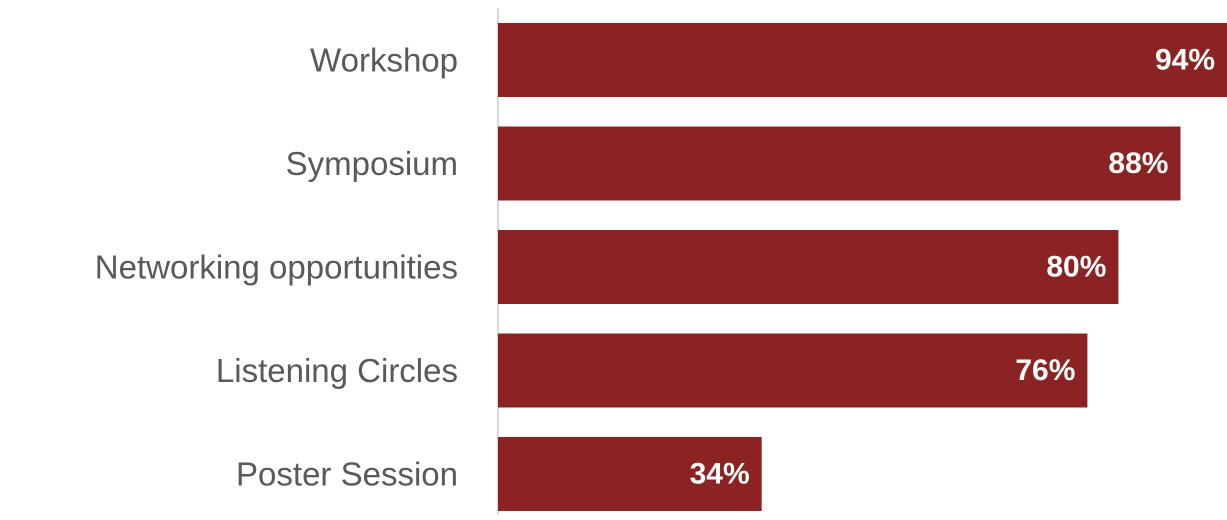 The image size is (1227, 520). I want to click on category-label-networking-opportunities: Networking opportunities, so click(276, 267).